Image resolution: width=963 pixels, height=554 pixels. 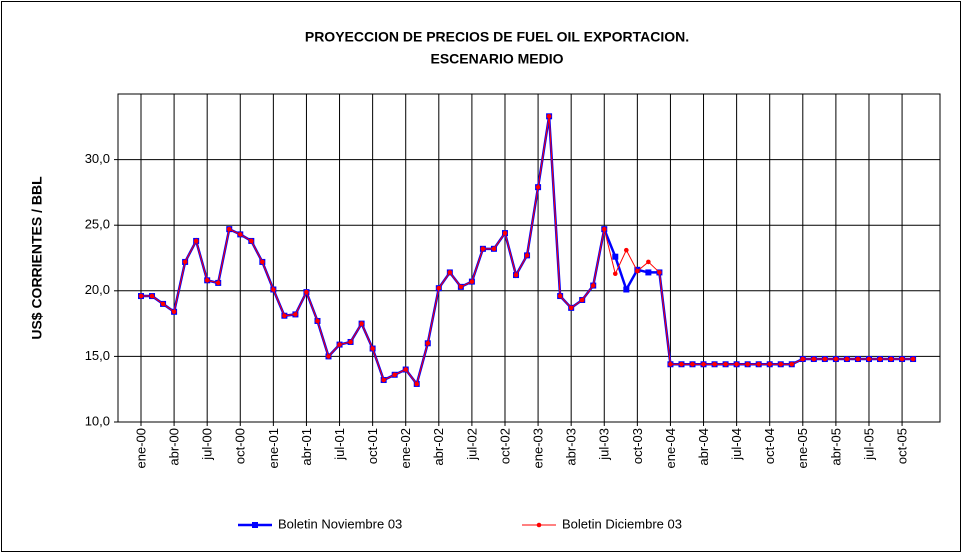 What do you see at coordinates (339, 444) in the screenshot?
I see `x-tick-label: jul-01` at bounding box center [339, 444].